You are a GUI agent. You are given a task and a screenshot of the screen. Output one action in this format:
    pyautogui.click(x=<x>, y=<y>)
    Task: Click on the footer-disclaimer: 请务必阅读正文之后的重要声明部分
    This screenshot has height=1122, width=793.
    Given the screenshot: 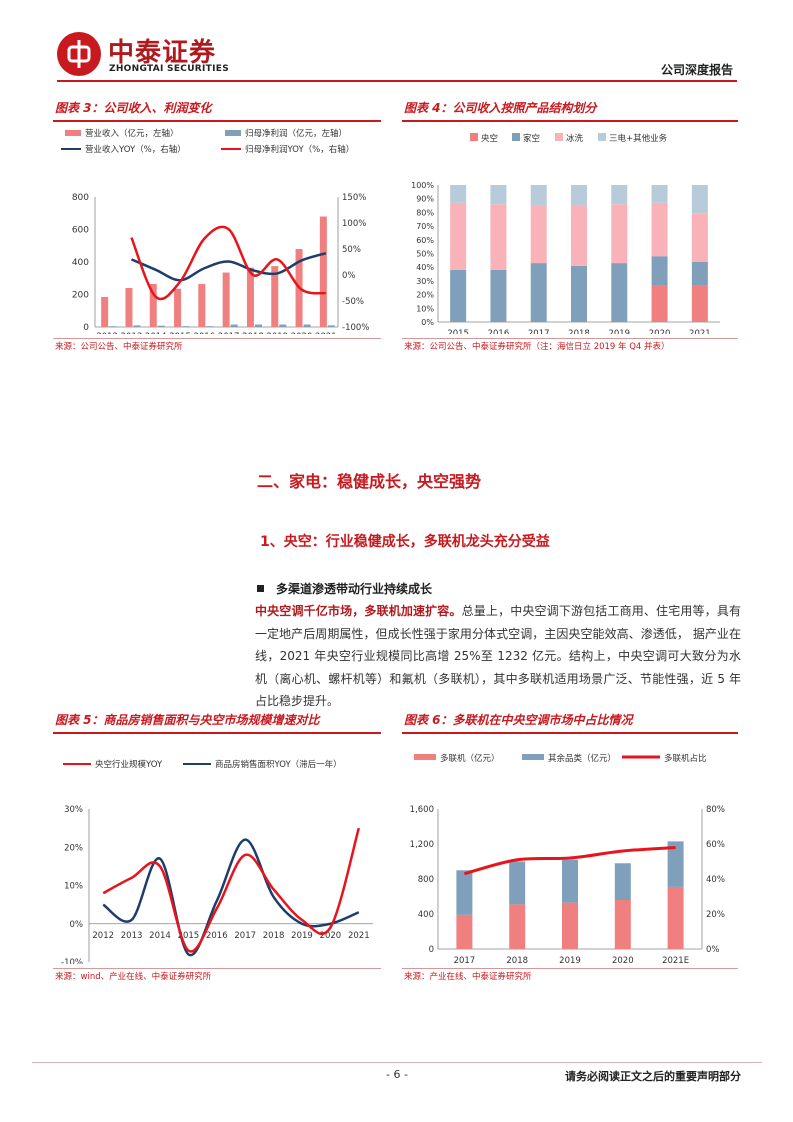 What is the action you would take?
    pyautogui.click(x=653, y=1076)
    